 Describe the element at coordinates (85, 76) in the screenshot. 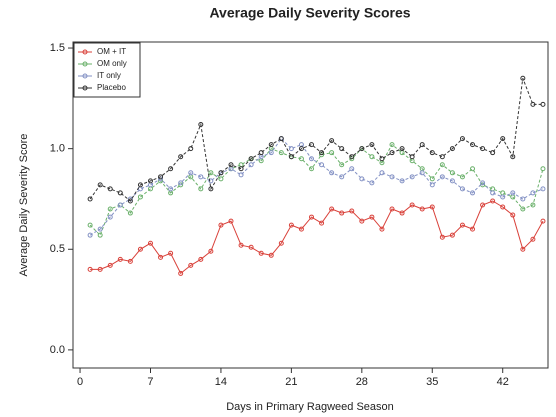

I see `legend-marker` at that location.